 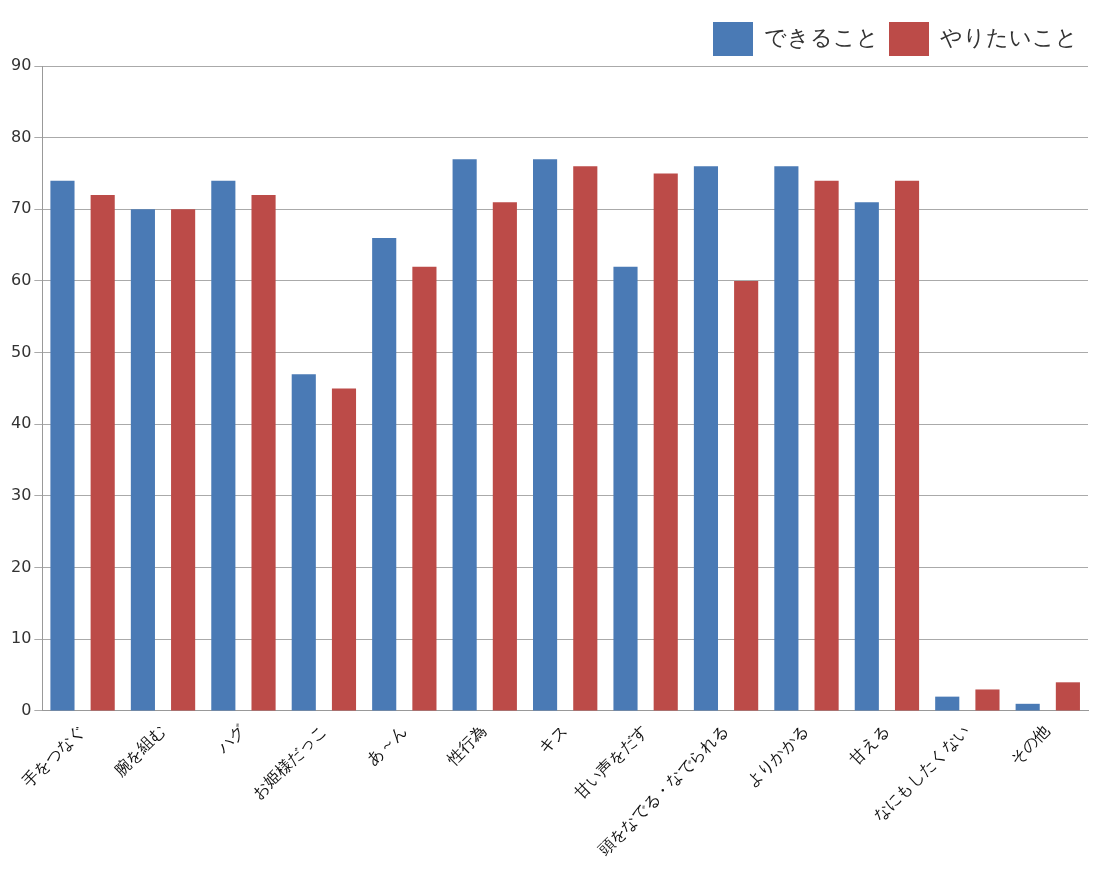 I want to click on x-tick-label: その他, so click(x=1030, y=745).